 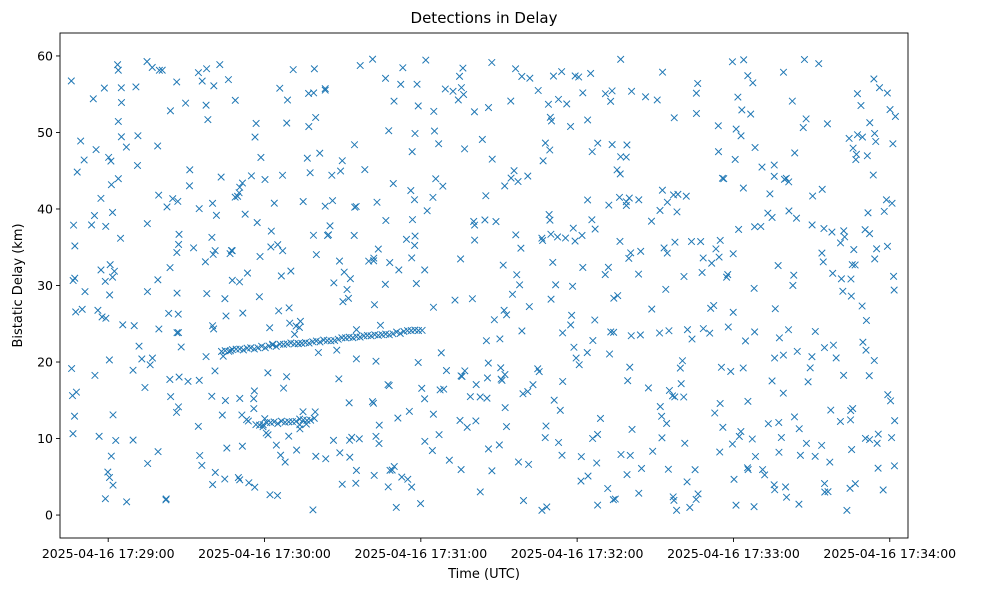 What do you see at coordinates (45, 55) in the screenshot?
I see `y-tick-label: 60` at bounding box center [45, 55].